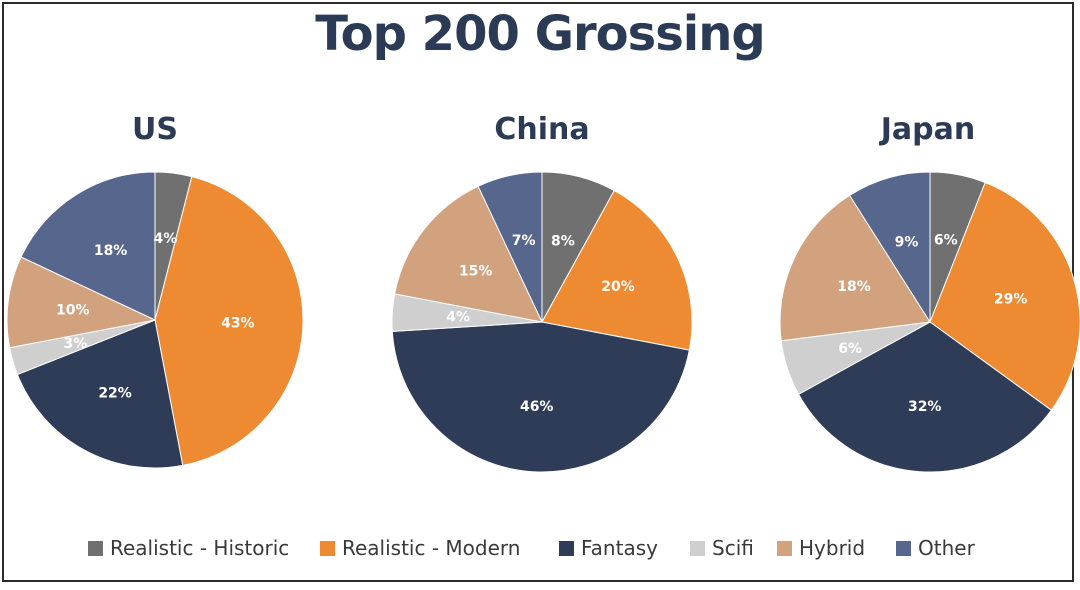 The width and height of the screenshot is (1080, 590). What do you see at coordinates (928, 129) in the screenshot?
I see `pie-title-japan: Japan` at bounding box center [928, 129].